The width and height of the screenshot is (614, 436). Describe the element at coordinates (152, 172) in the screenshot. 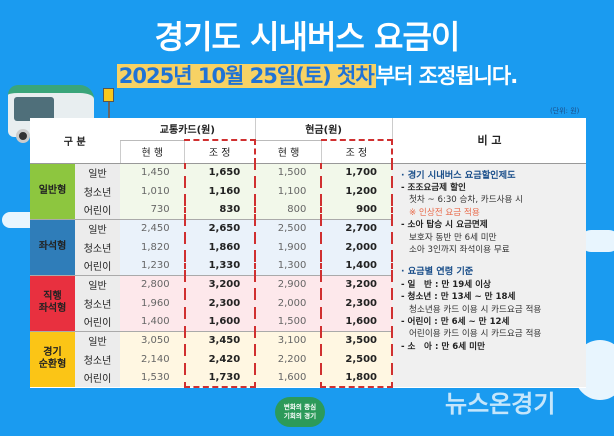

I see `card-current: 1,450` at that location.